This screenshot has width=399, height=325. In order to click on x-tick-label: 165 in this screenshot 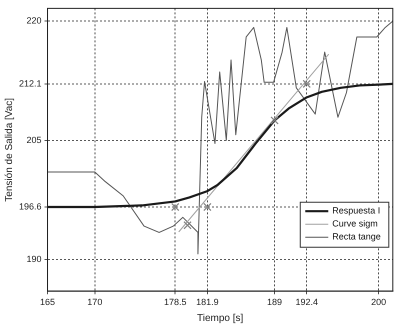, I will do `click(48, 302)`.